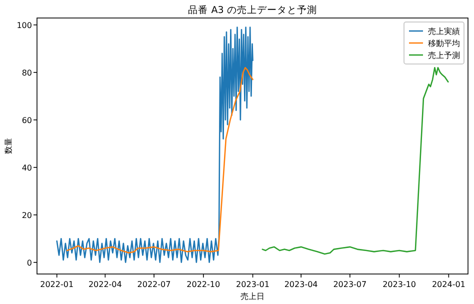 Image resolution: width=474 pixels, height=304 pixels. Describe the element at coordinates (252, 296) in the screenshot. I see `xlabel: 売上日` at that location.